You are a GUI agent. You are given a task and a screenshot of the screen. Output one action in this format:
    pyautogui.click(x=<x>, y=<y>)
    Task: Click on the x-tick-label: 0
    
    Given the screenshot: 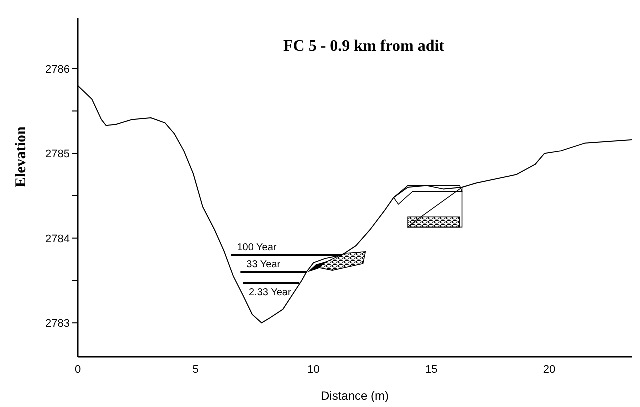 What is the action you would take?
    pyautogui.click(x=78, y=370)
    